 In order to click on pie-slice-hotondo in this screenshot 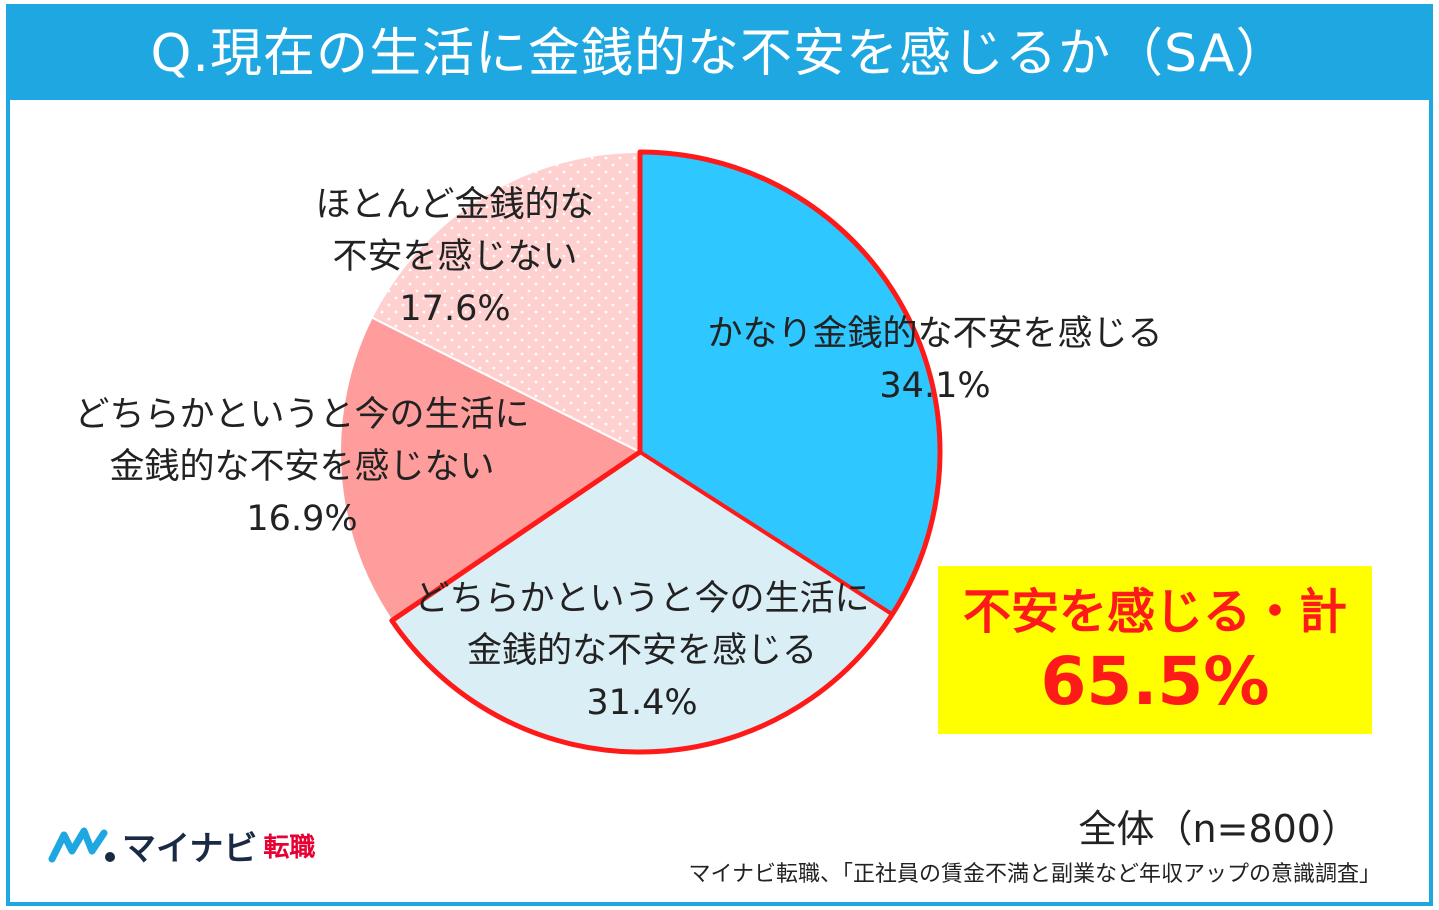, I will do `click(505, 302)`.